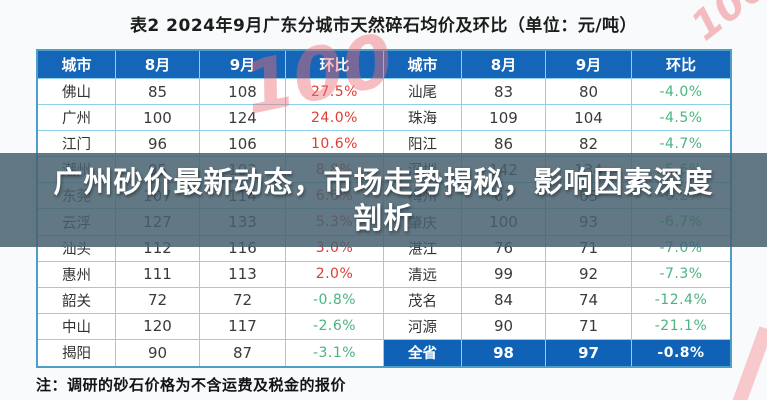 This screenshot has width=767, height=400. Describe the element at coordinates (191, 385) in the screenshot. I see `footnote: 注：调研的砂石价格为不含运费及税金的报价` at that location.